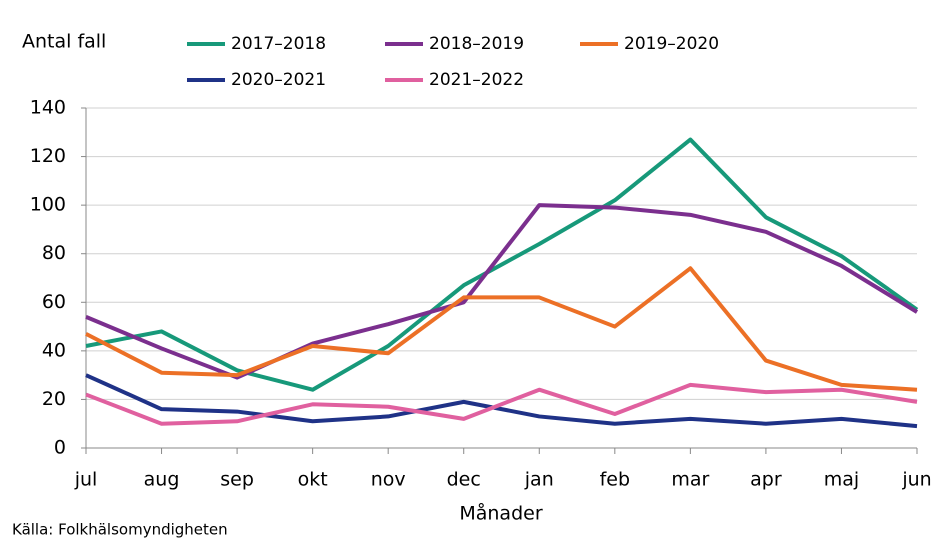 The height and width of the screenshot is (548, 945). I want to click on x-tick-label: maj, so click(841, 480).